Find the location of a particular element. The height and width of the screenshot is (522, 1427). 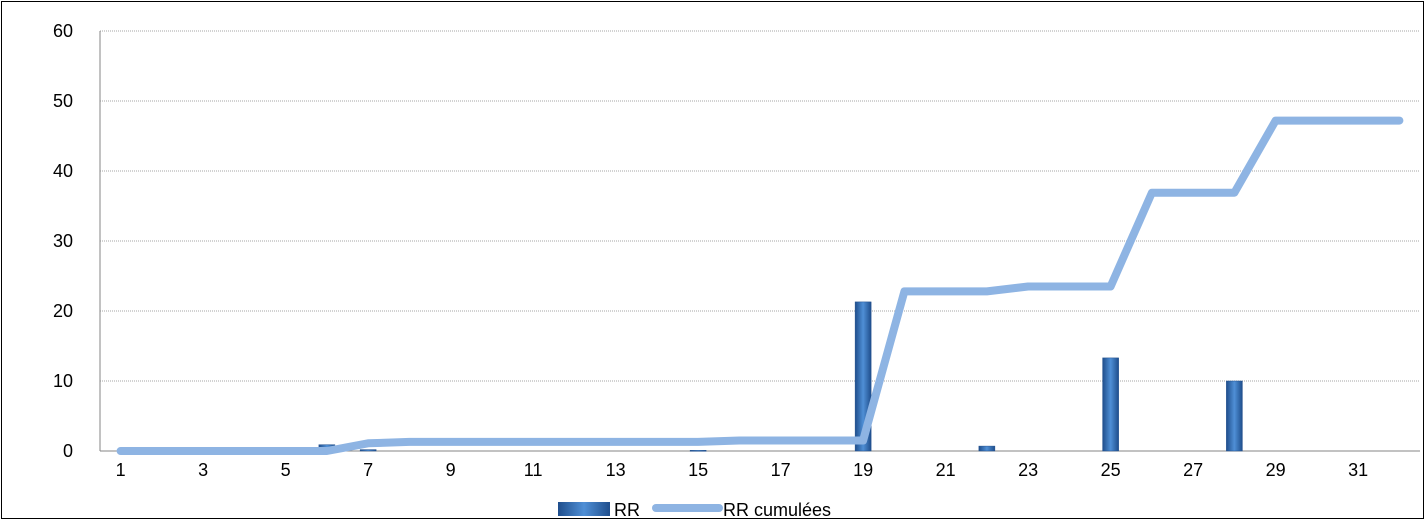

x-tick-label: 15 is located at coordinates (698, 470).